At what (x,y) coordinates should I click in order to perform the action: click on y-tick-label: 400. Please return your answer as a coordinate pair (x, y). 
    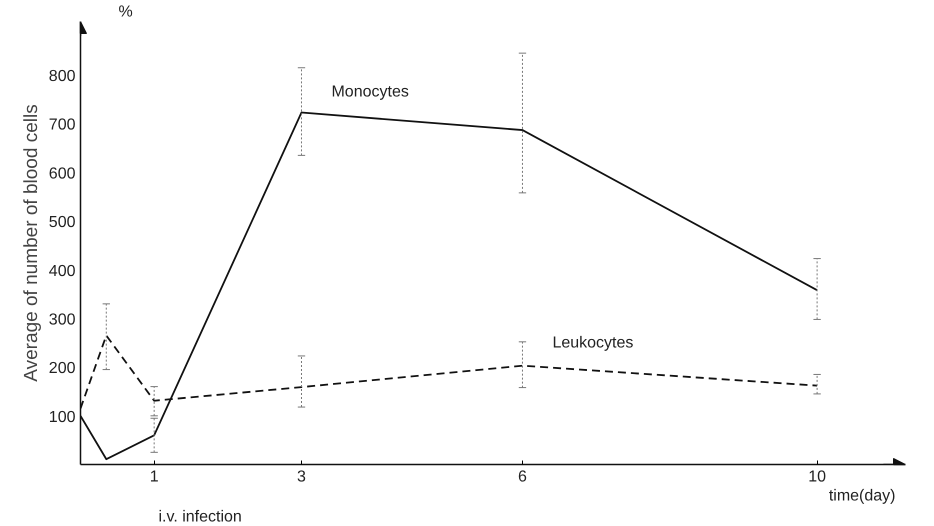
    Looking at the image, I should click on (62, 271).